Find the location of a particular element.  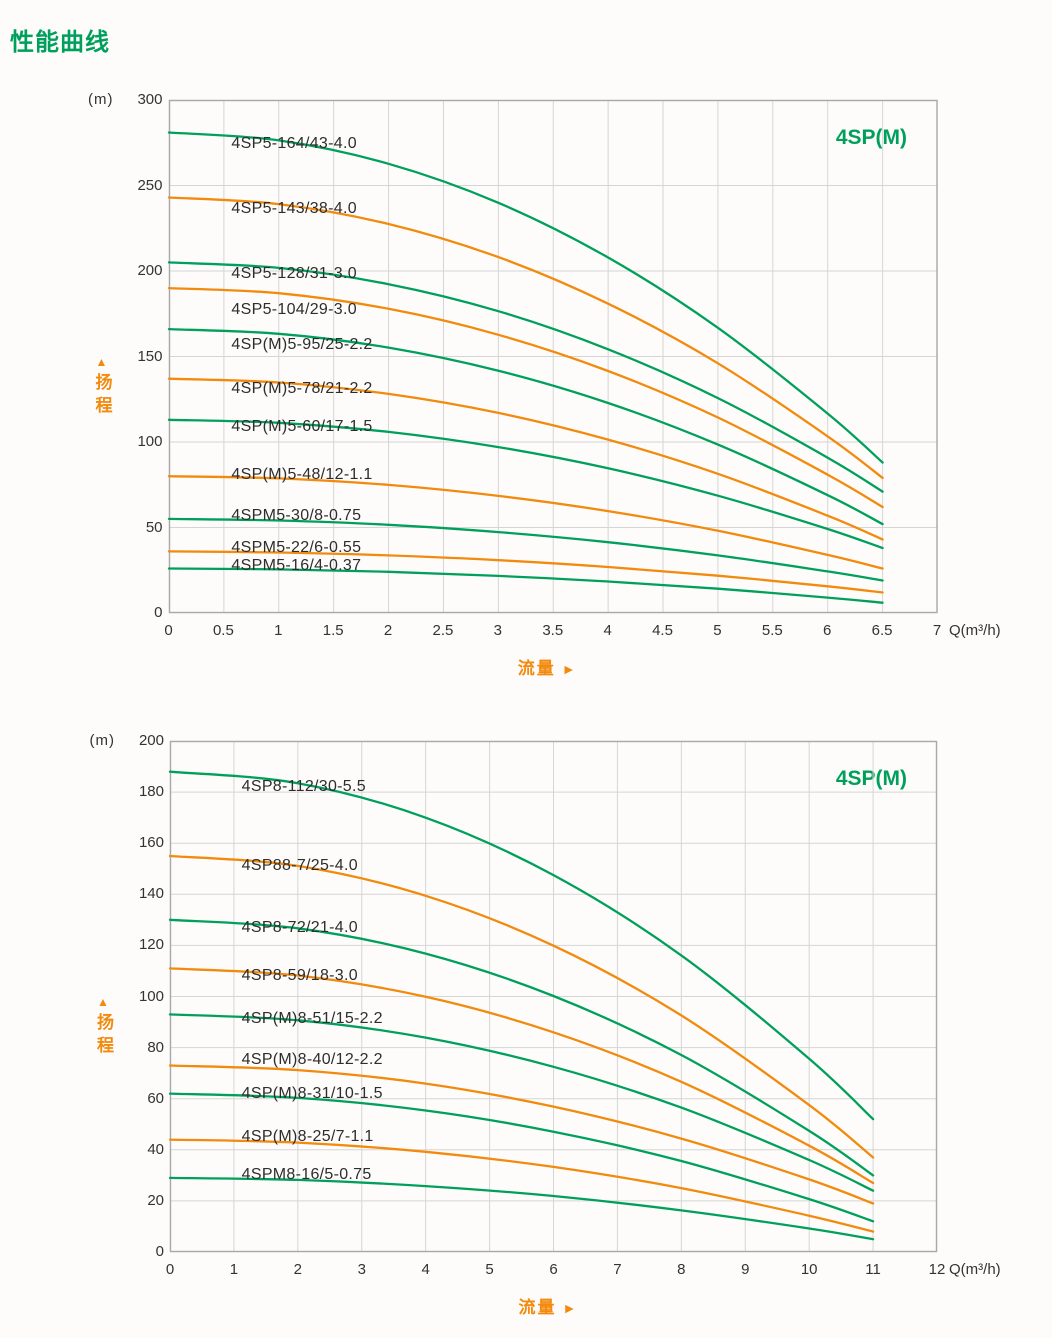

x-tick-label: 10 is located at coordinates (809, 1269).